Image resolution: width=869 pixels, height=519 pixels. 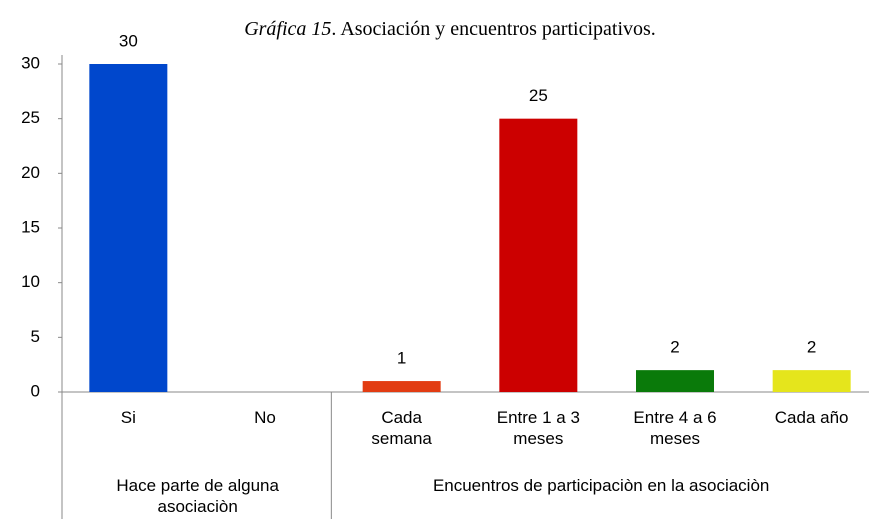 I want to click on x-tick-label: Cada semana, so click(x=401, y=428).